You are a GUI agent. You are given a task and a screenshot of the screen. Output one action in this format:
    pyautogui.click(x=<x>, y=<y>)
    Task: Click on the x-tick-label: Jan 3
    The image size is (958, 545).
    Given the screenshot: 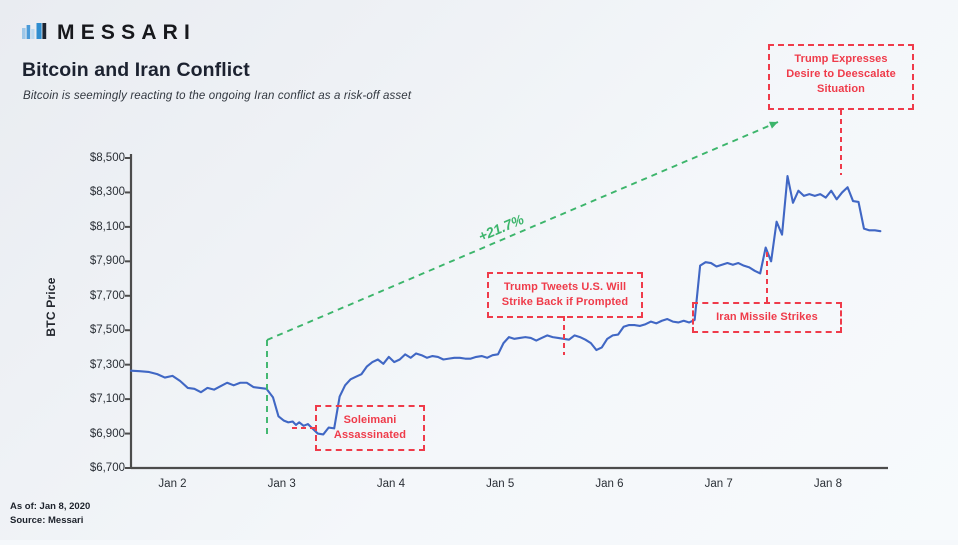 What is the action you would take?
    pyautogui.click(x=281, y=484)
    